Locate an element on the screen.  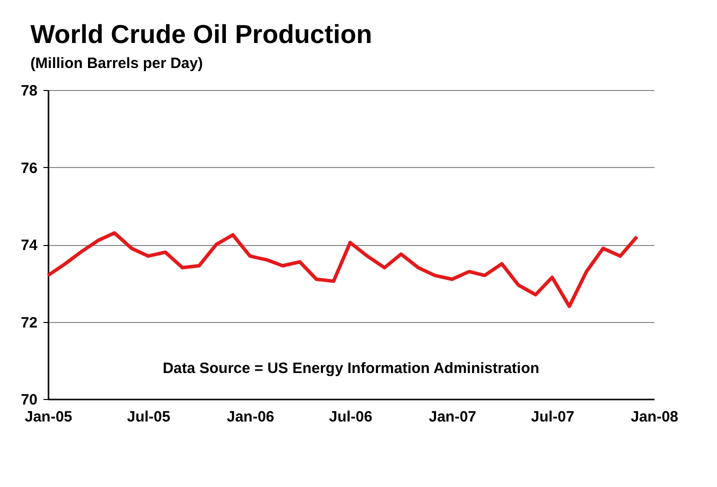
chart-title: World Crude Oil Production is located at coordinates (201, 34).